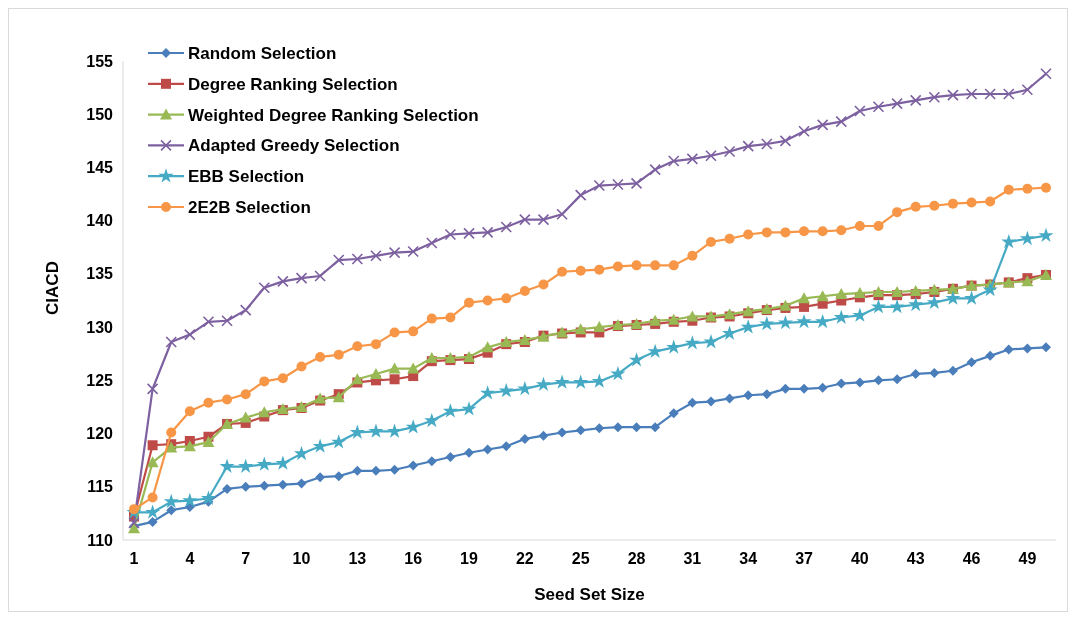 The width and height of the screenshot is (1077, 621). What do you see at coordinates (100, 114) in the screenshot?
I see `y-tick-label: 150` at bounding box center [100, 114].